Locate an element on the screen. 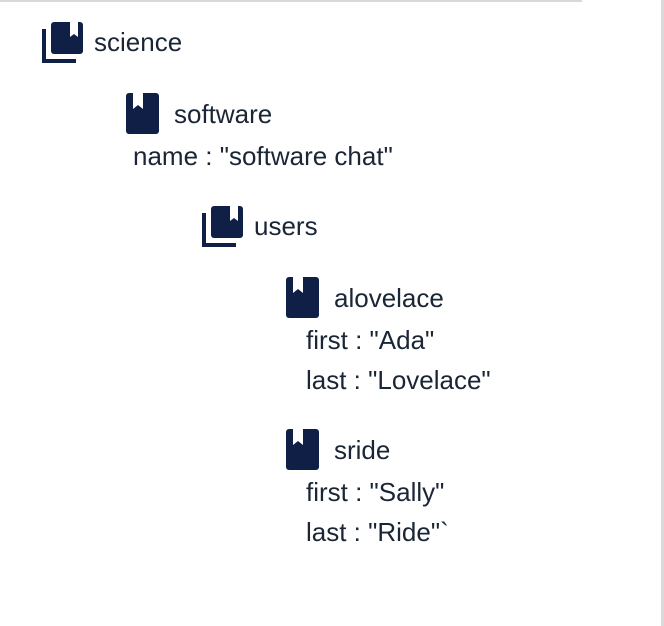 Image resolution: width=664 pixels, height=626 pixels. top-divider is located at coordinates (291, 1).